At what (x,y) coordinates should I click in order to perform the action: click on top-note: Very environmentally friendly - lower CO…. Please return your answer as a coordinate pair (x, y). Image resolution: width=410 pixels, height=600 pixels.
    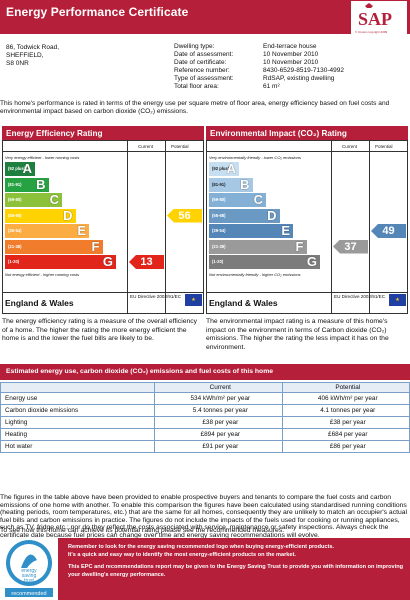
    Looking at the image, I should click on (255, 157).